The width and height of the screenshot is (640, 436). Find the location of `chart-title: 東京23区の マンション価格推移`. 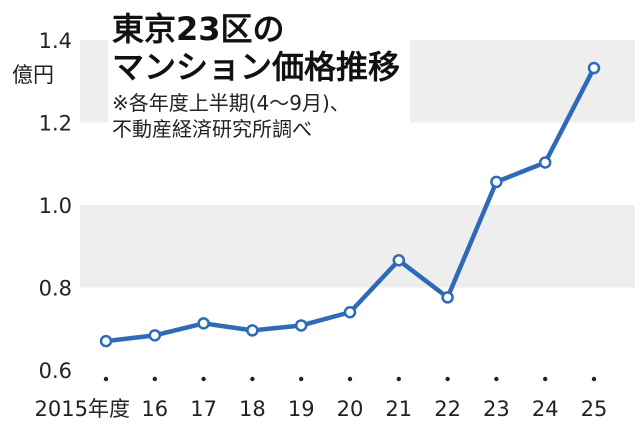

chart-title: 東京23区の マンション価格推移 is located at coordinates (256, 48).